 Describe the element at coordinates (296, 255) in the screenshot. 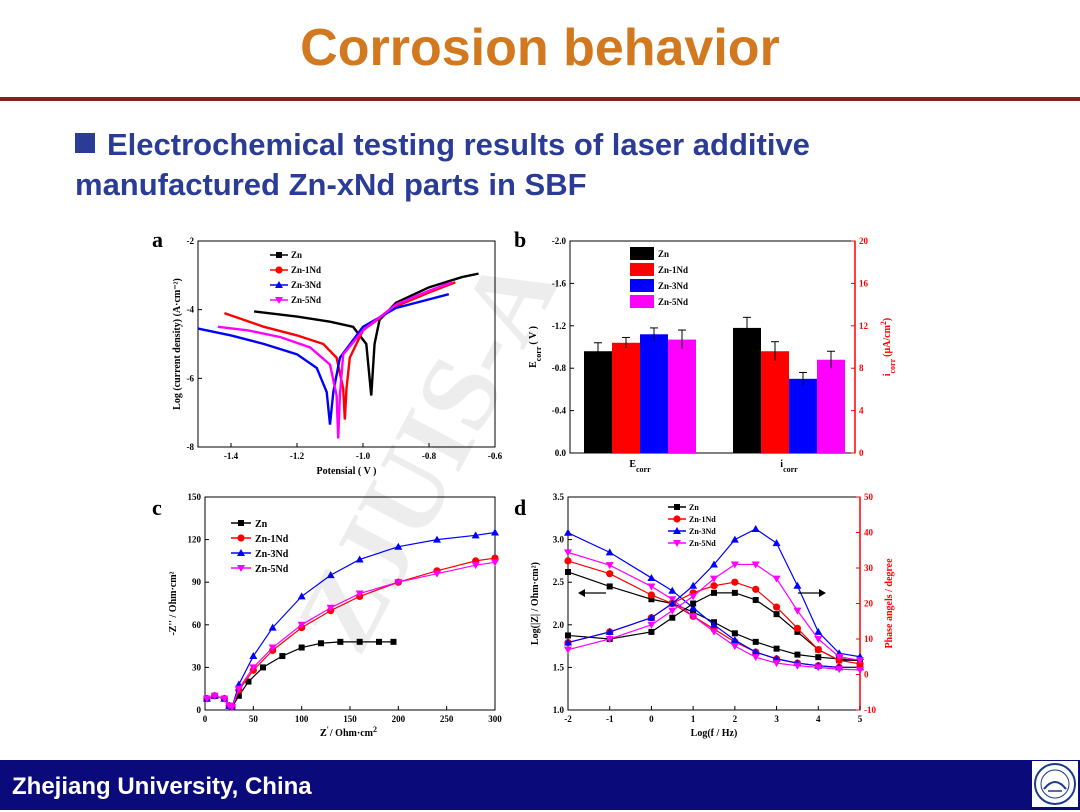

I see `chart-a-legend-label: Zn` at that location.